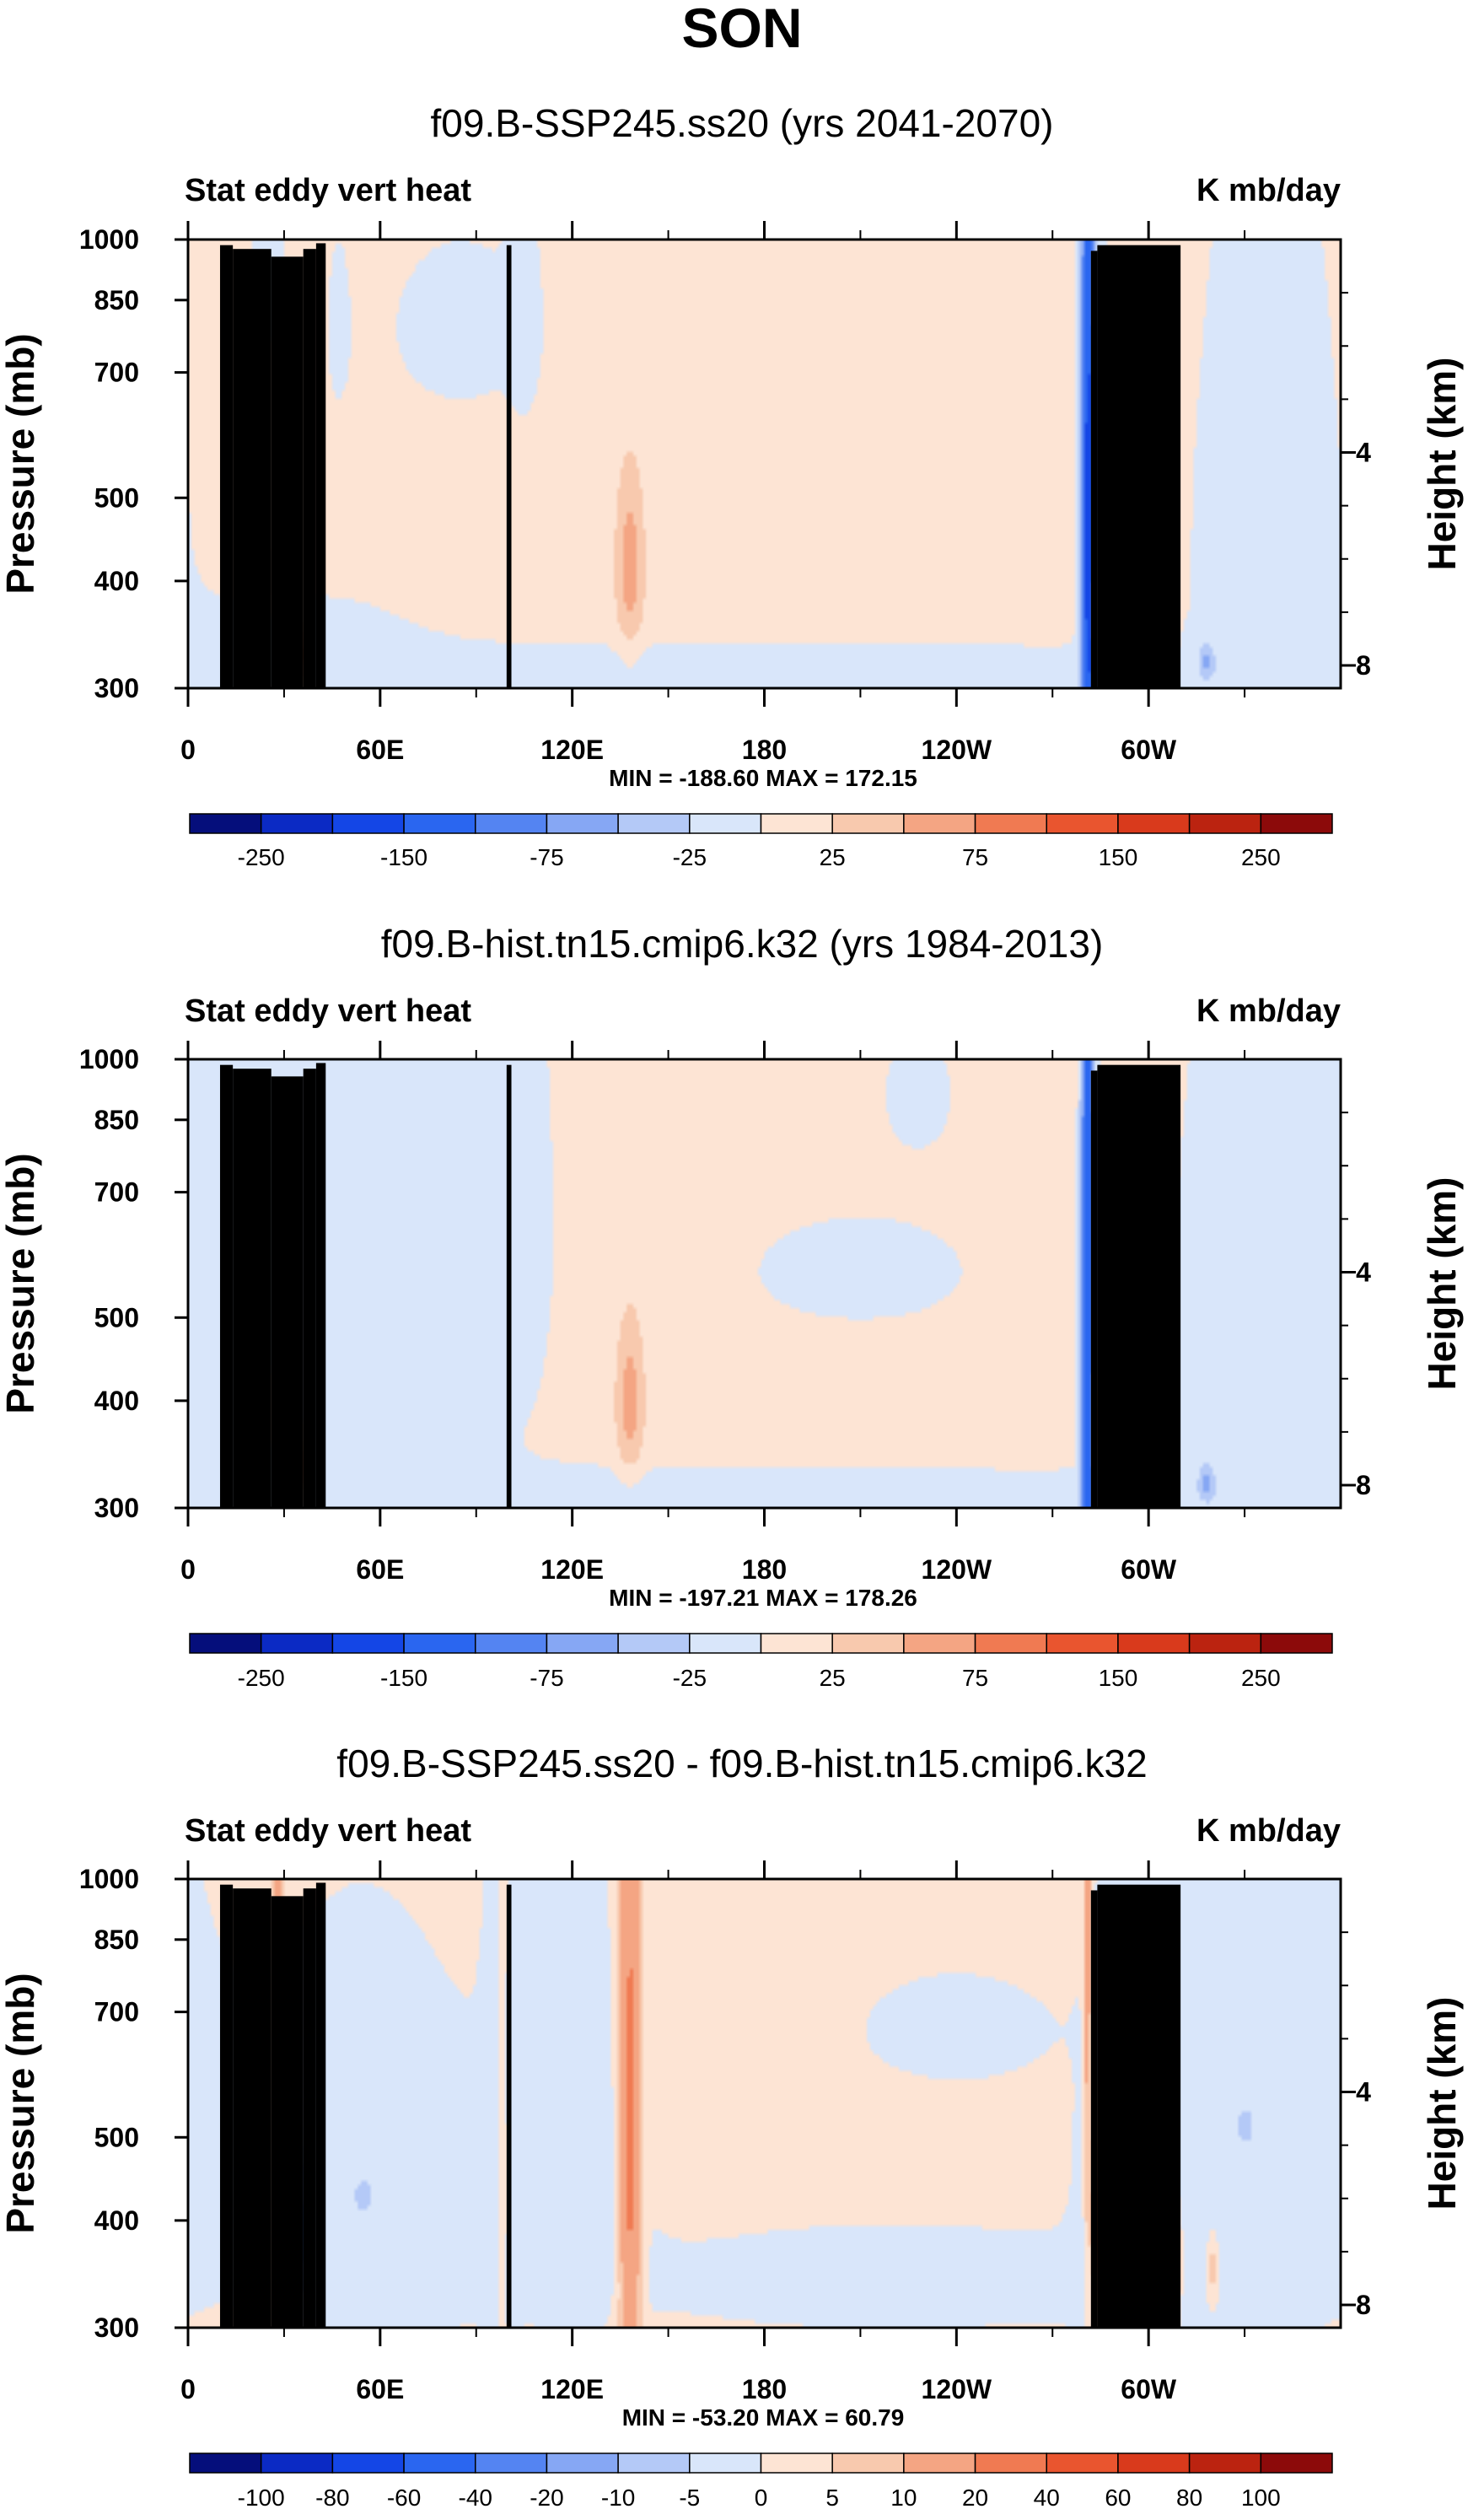 The width and height of the screenshot is (1484, 2509). What do you see at coordinates (116, 1940) in the screenshot?
I see `panel-3-y-tick-label: 850` at bounding box center [116, 1940].